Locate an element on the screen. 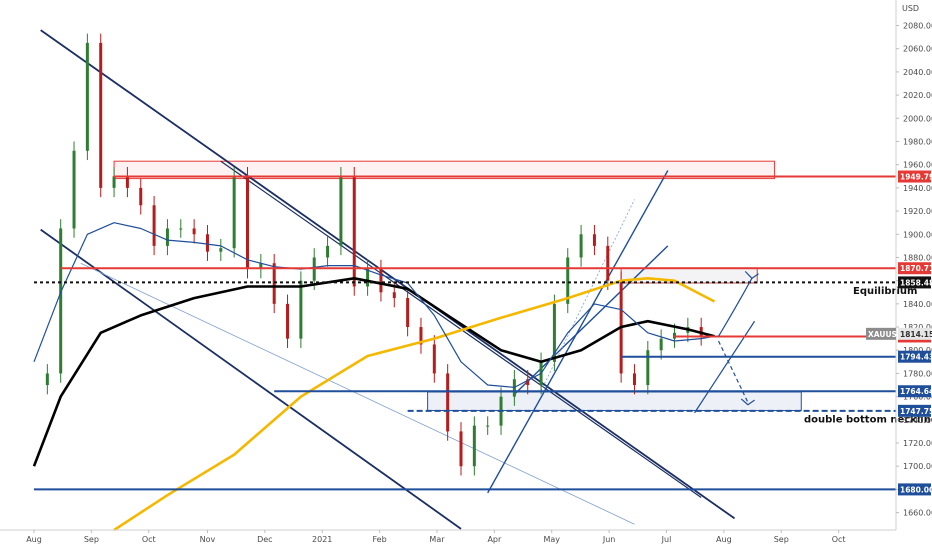 The width and height of the screenshot is (932, 550). price-tick-label: 1700.00 is located at coordinates (917, 466).